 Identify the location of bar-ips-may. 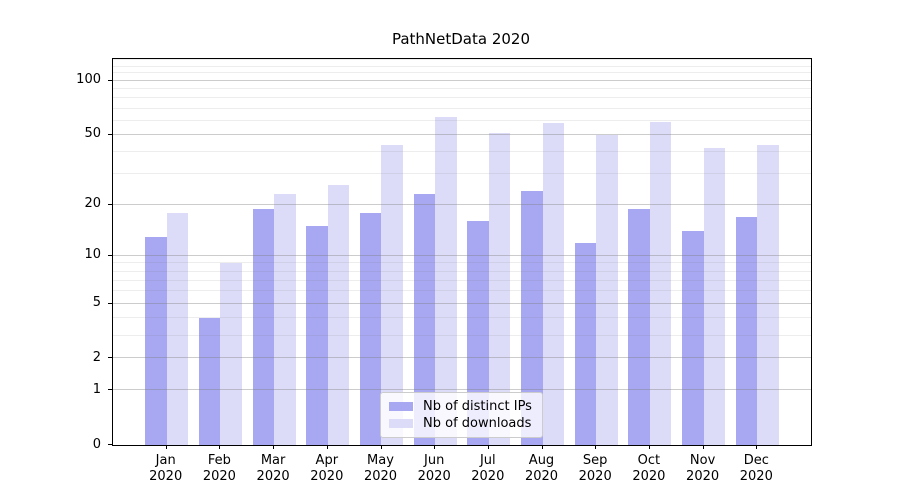
(370, 328).